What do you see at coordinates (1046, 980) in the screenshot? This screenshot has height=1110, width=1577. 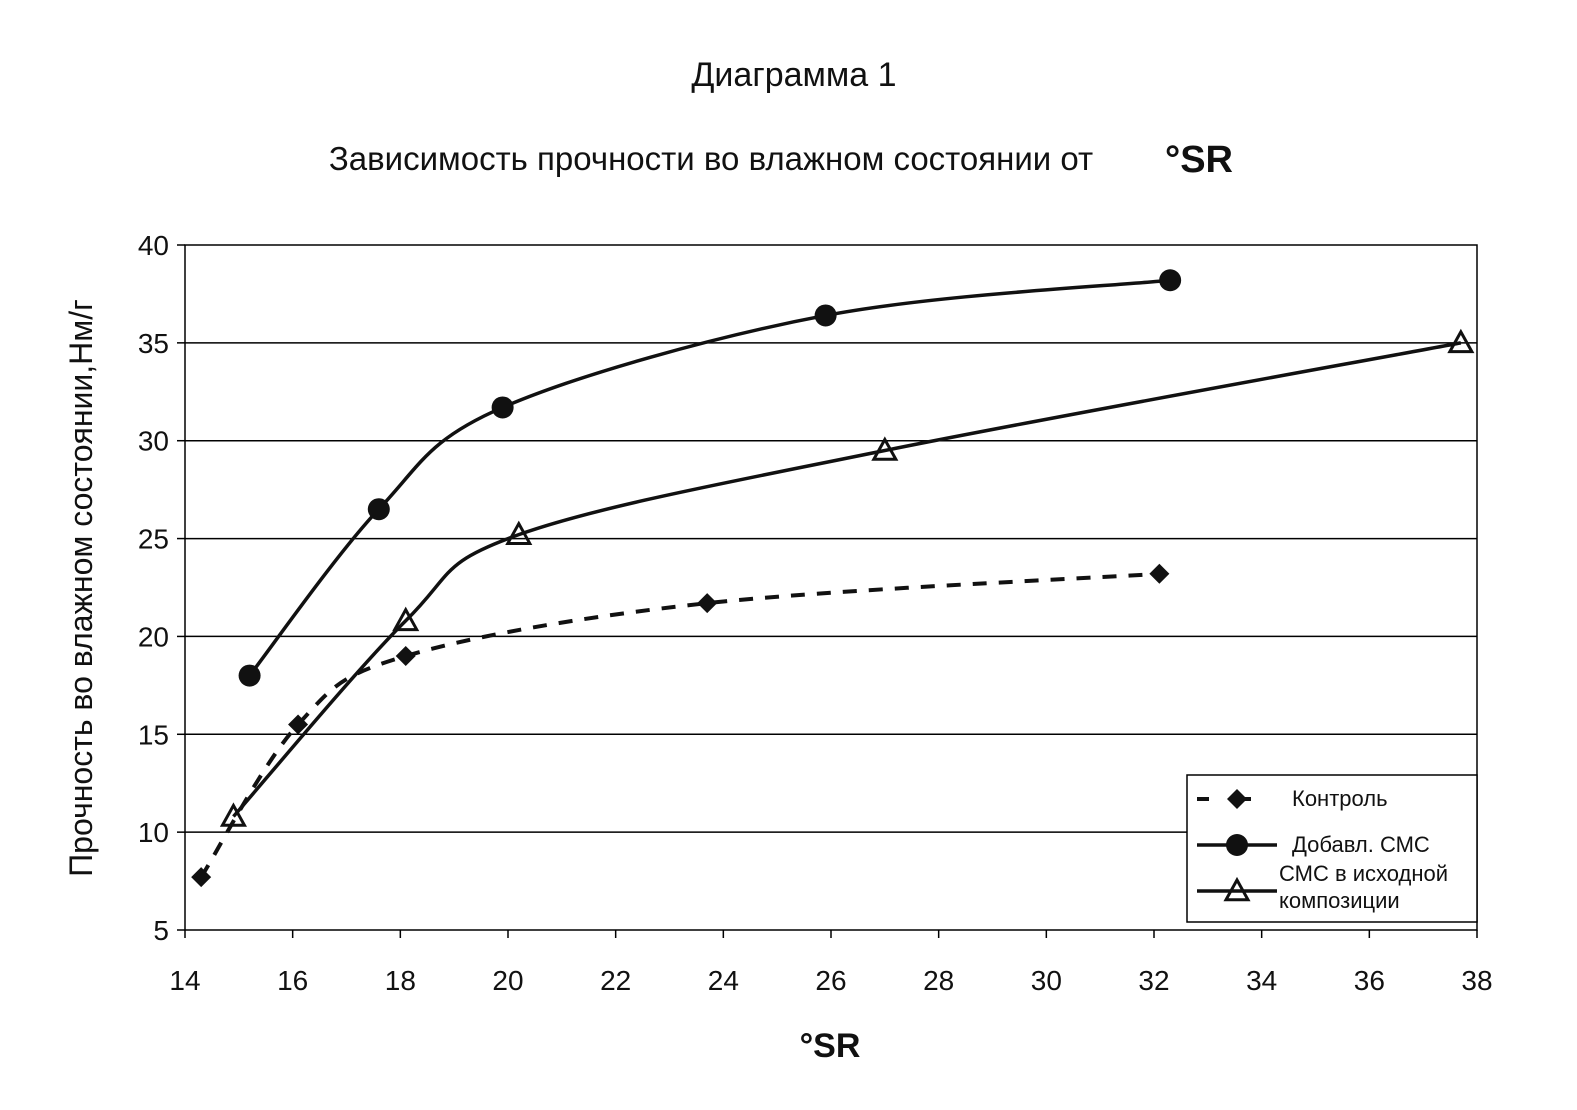 I see `x-tick-label: 30` at bounding box center [1046, 980].